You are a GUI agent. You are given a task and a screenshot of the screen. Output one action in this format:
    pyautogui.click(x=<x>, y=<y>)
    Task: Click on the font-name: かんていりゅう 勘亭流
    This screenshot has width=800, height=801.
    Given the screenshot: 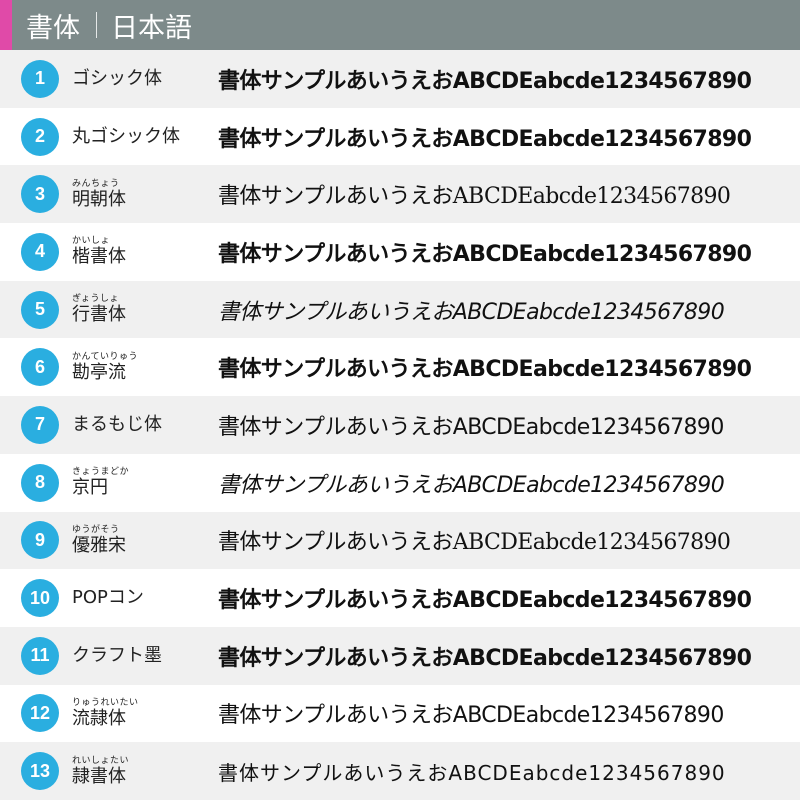 What is the action you would take?
    pyautogui.click(x=105, y=367)
    